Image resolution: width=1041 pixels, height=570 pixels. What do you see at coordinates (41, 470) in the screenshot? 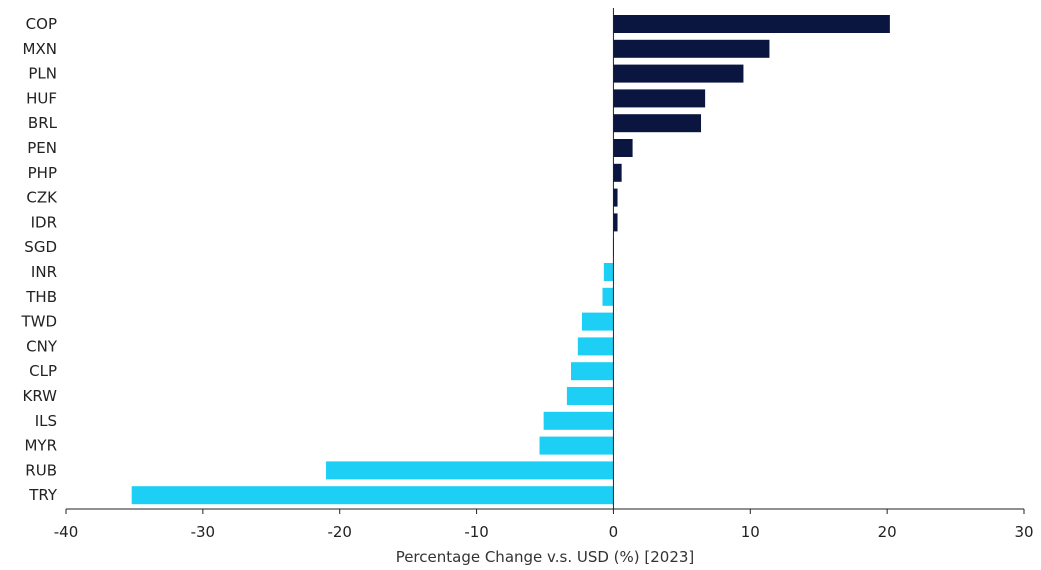
I see `category-label-rub: RUB` at bounding box center [41, 470].